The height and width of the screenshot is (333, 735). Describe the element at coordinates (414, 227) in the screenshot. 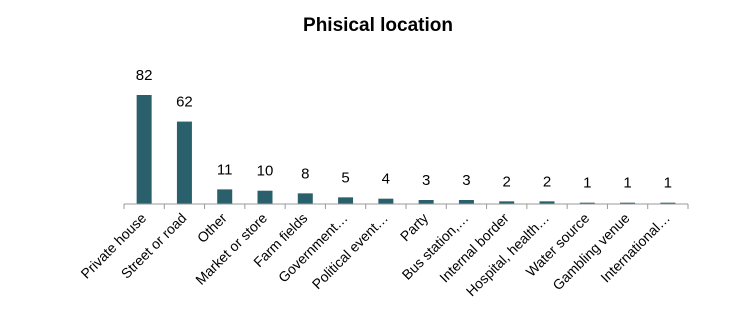

I see `x-tick-label: Party` at that location.